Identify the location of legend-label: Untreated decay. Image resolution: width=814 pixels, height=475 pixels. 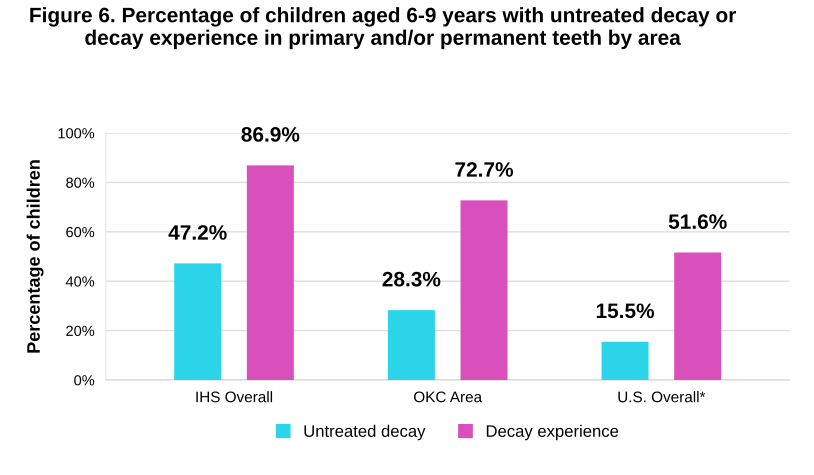
(365, 432).